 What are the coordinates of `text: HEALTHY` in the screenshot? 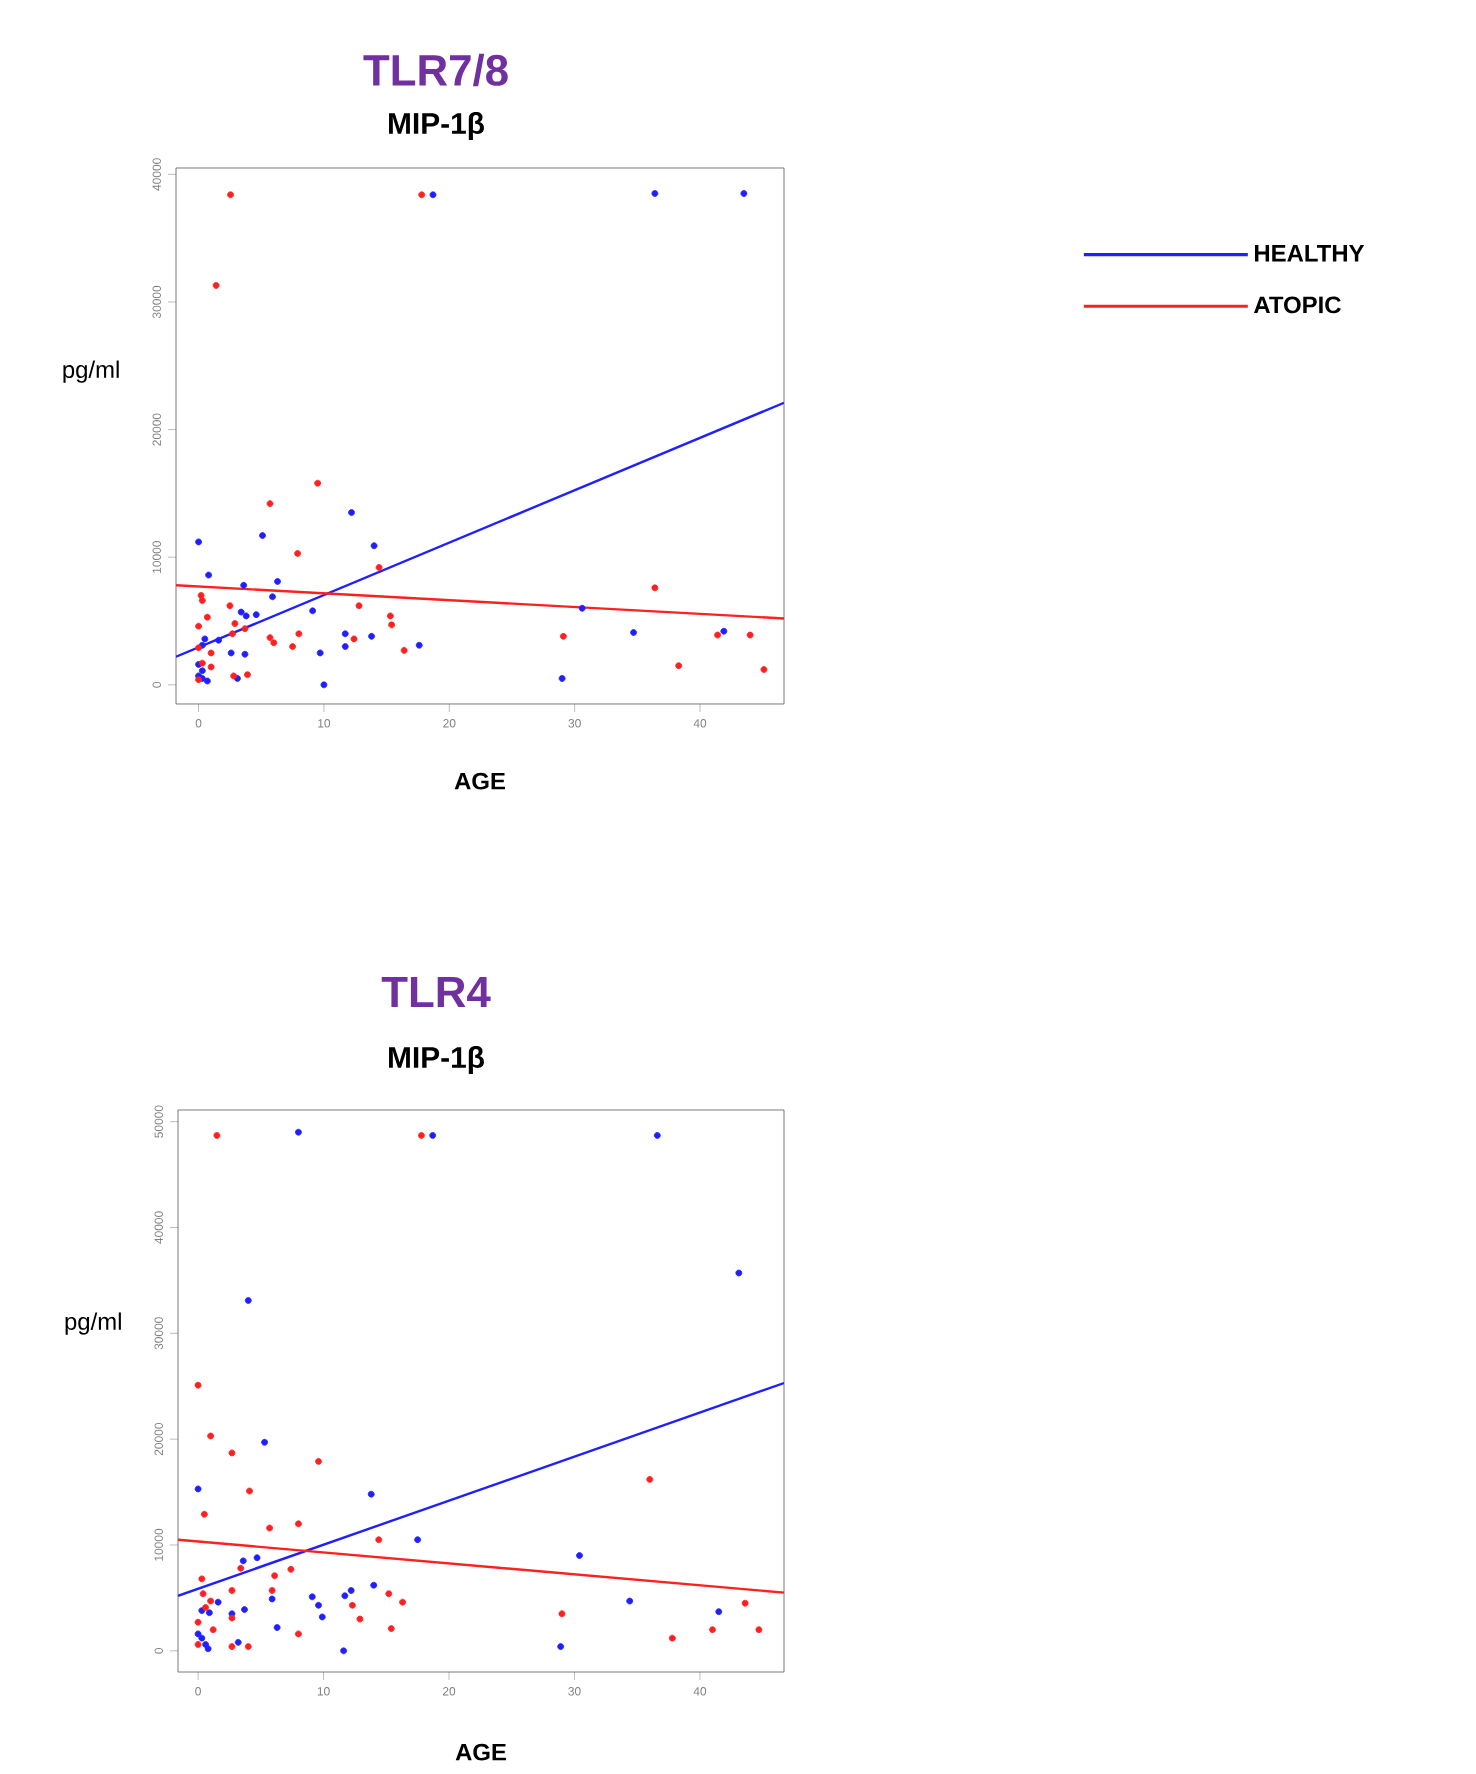 It's located at (1309, 253).